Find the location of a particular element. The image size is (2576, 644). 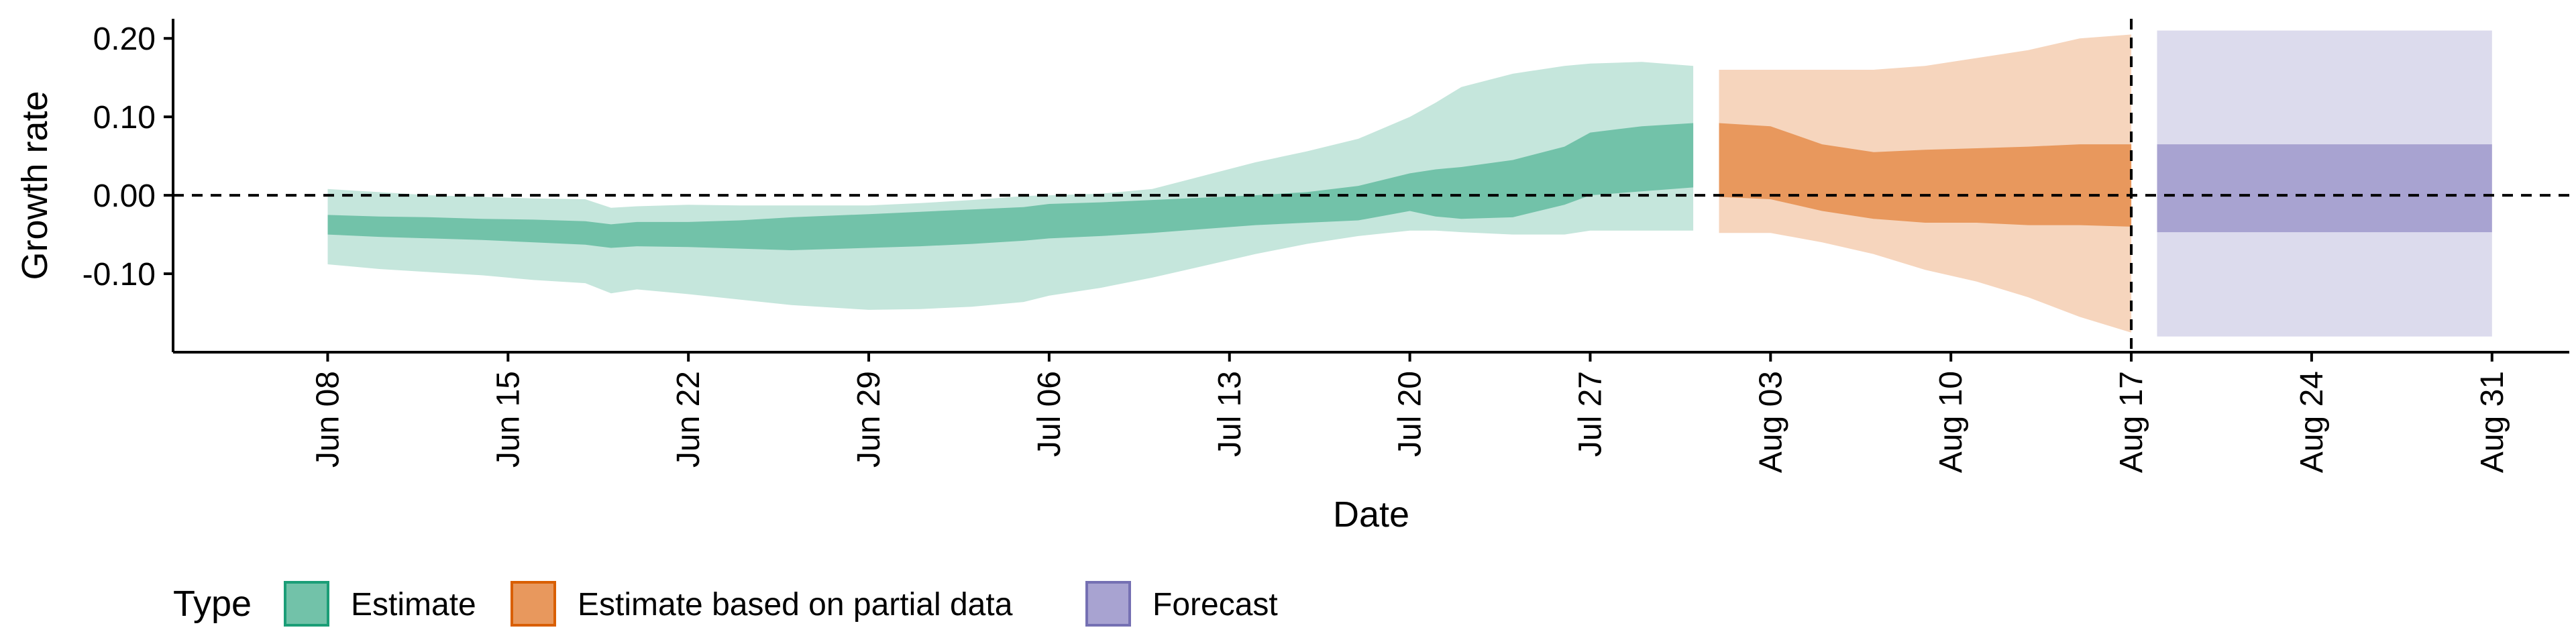

x-tick-label: Jun 22 is located at coordinates (688, 419).